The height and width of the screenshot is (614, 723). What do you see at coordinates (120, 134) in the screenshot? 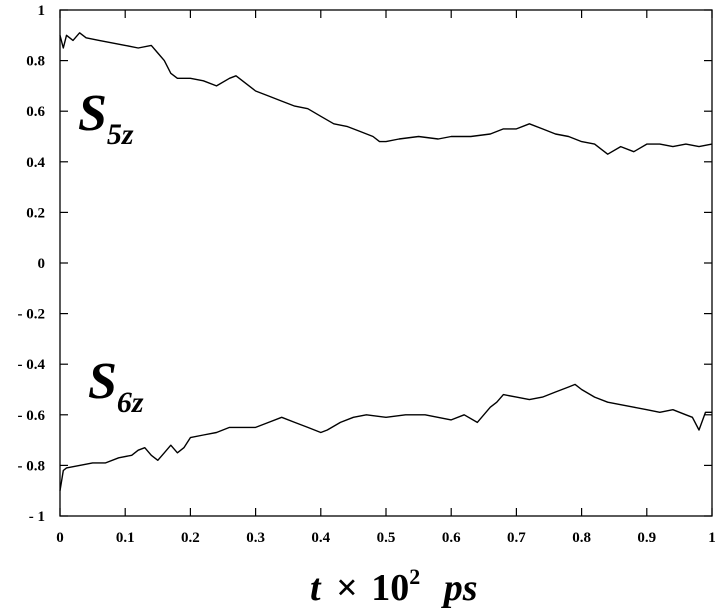
I see `series-label-s5z-sub: 5z` at bounding box center [120, 134].